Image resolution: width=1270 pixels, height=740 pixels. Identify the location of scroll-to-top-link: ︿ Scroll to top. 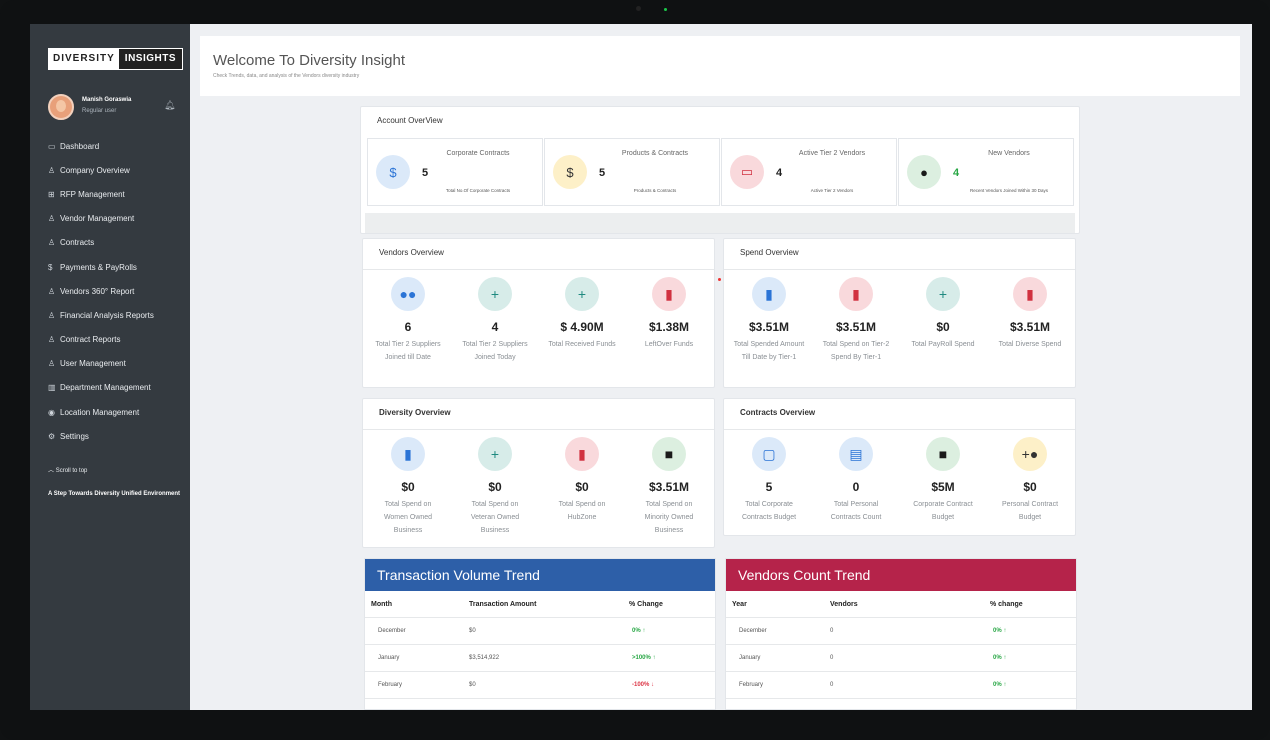
(67, 469).